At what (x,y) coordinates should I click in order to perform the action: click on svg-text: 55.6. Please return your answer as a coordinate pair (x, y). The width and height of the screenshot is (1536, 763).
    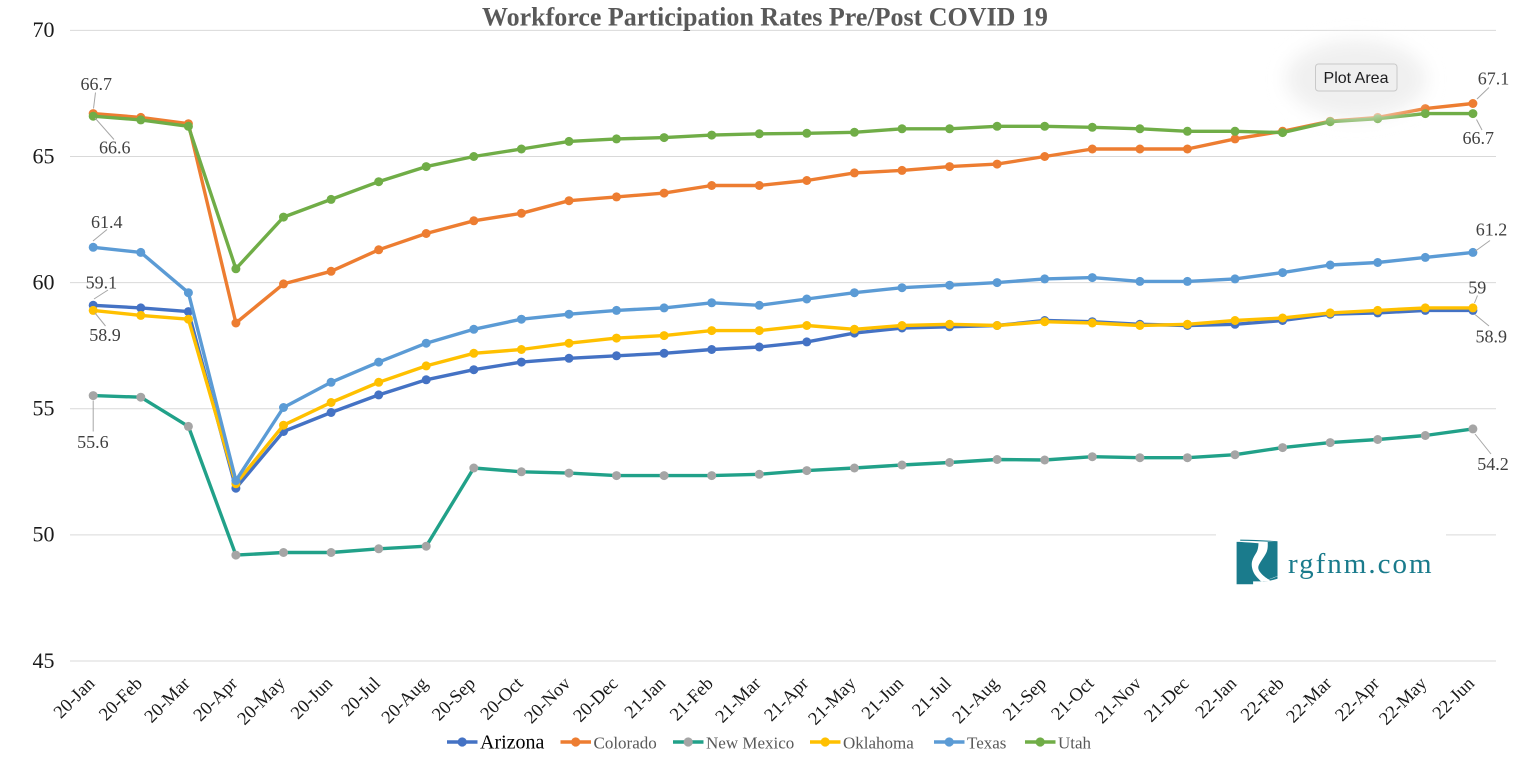
    Looking at the image, I should click on (93, 442).